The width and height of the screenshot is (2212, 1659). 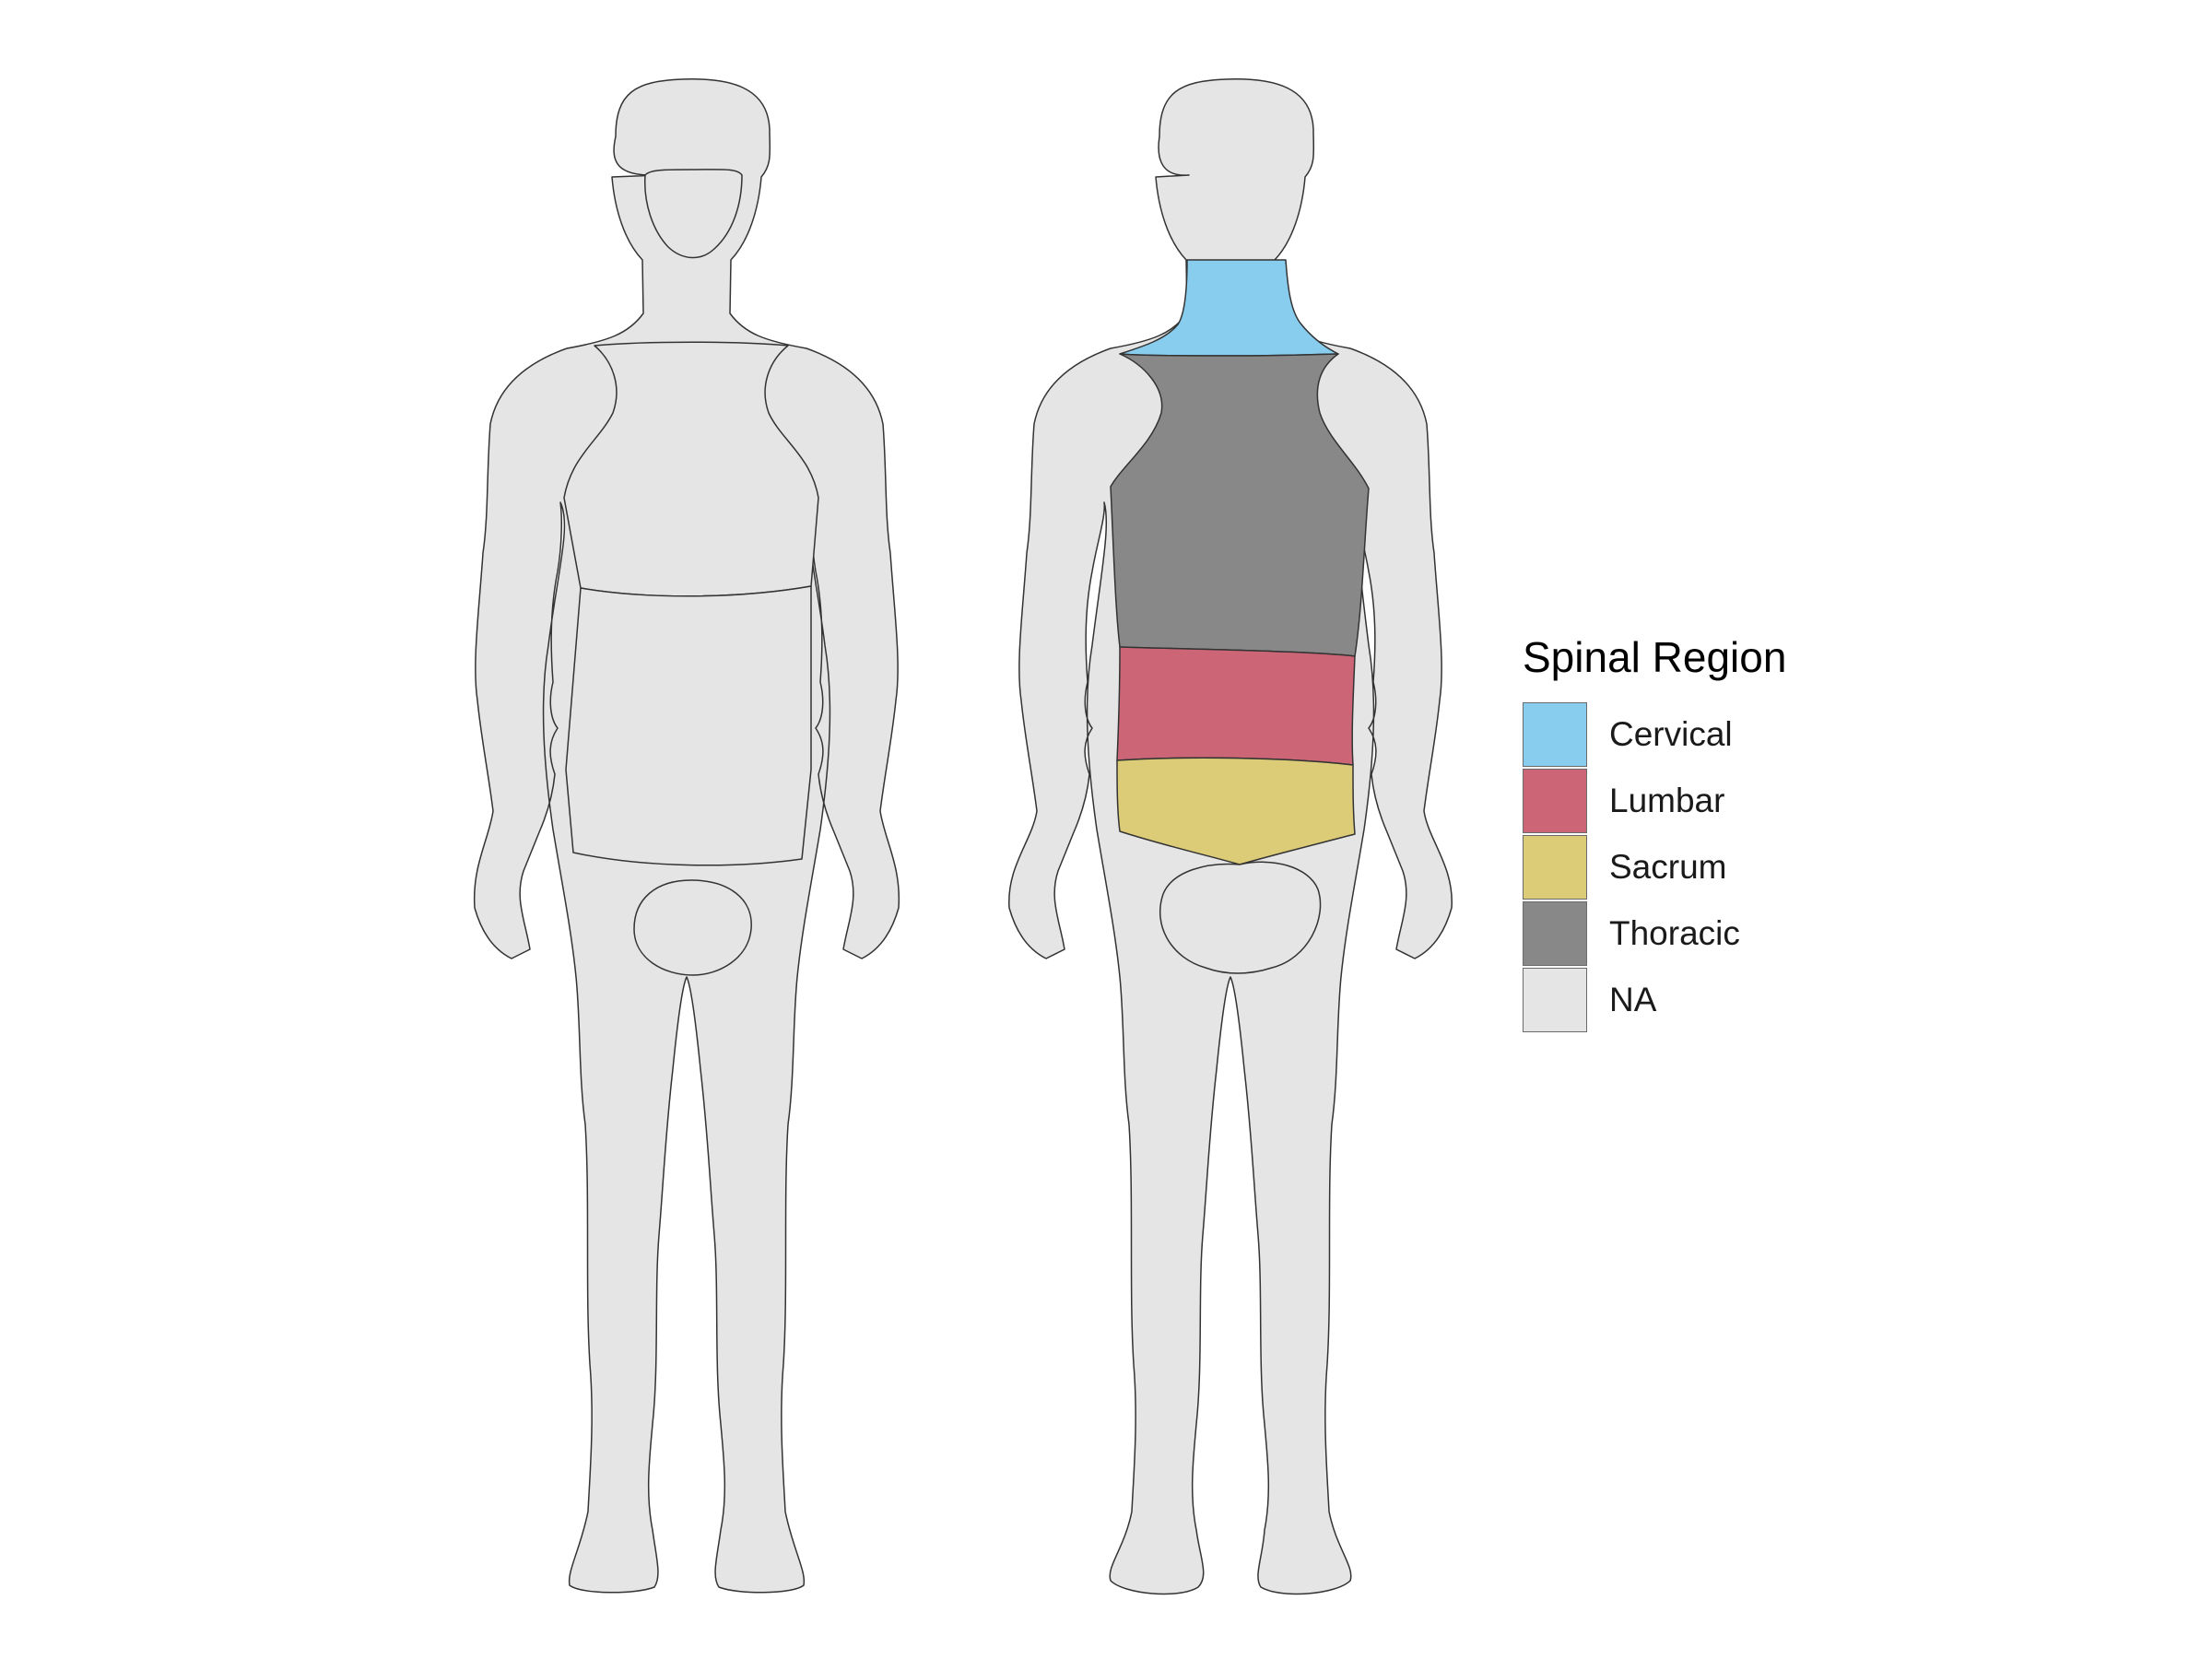 I want to click on back-thoracic-region, so click(x=1240, y=505).